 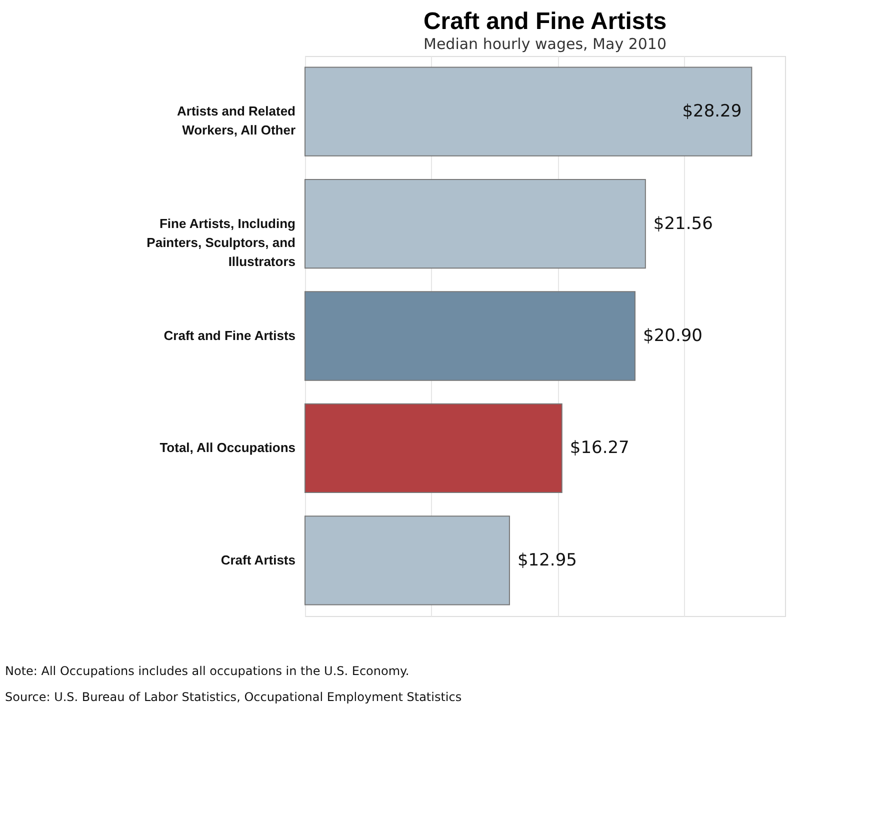 I want to click on text: Note: All Occupations includes all occupations in the U.S. Economy., so click(x=207, y=671).